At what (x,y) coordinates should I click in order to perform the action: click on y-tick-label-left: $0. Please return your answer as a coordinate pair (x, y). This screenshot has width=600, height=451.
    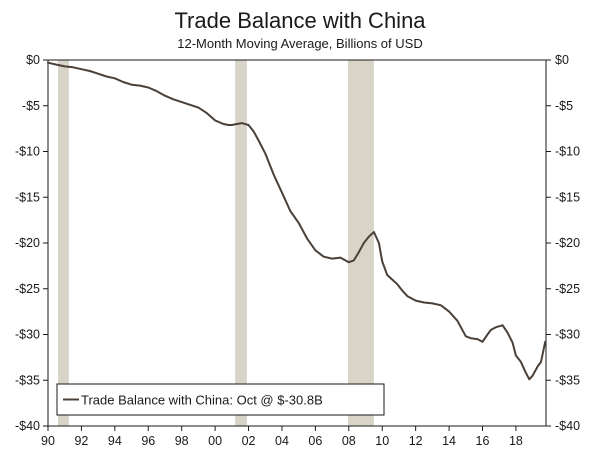
    Looking at the image, I should click on (33, 60).